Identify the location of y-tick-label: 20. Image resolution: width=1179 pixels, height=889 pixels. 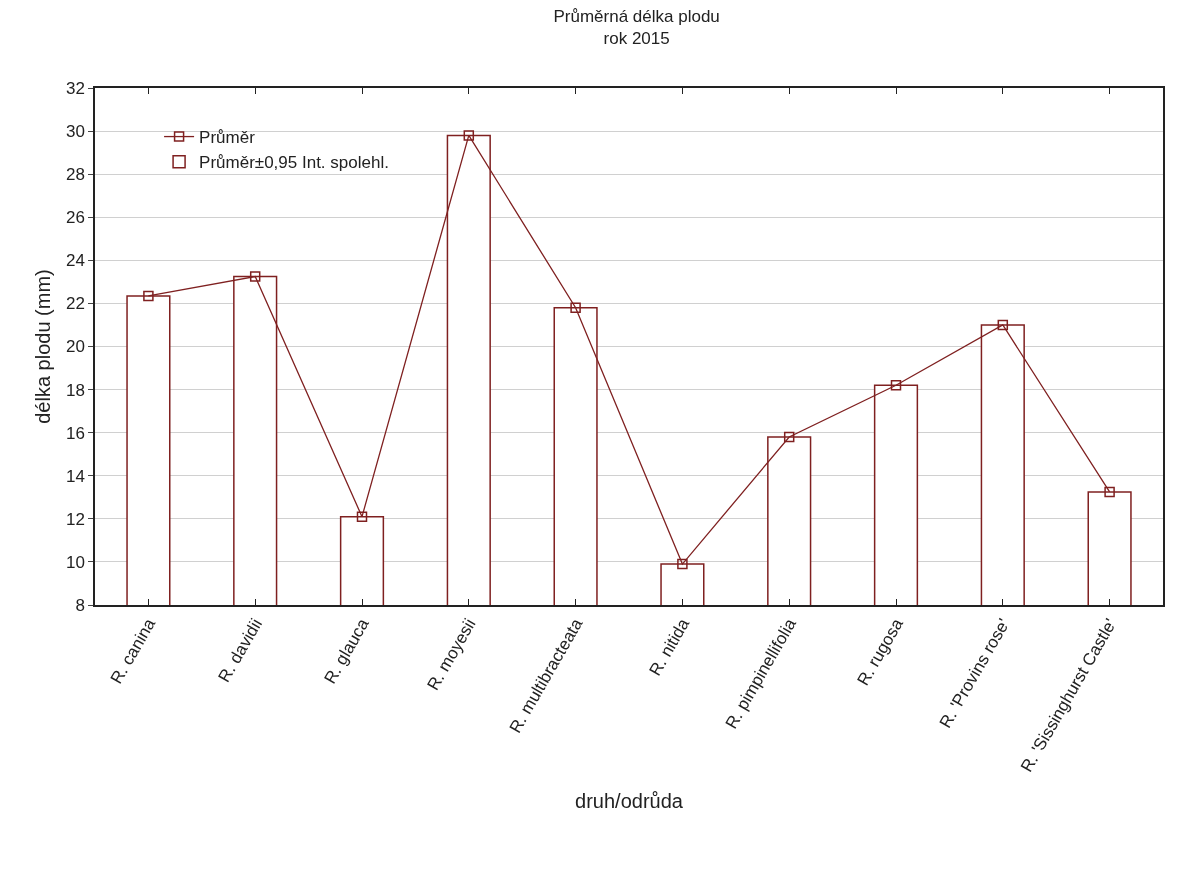
(75, 347).